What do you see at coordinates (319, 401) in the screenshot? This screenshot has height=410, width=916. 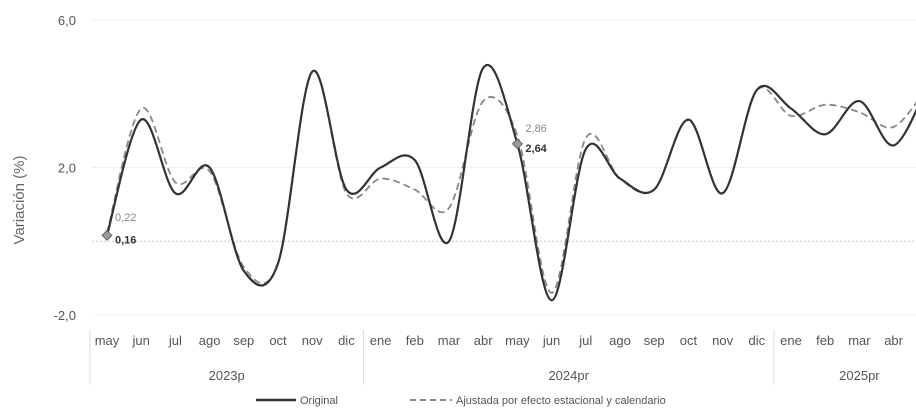 I see `legend-label-original: Original` at bounding box center [319, 401].